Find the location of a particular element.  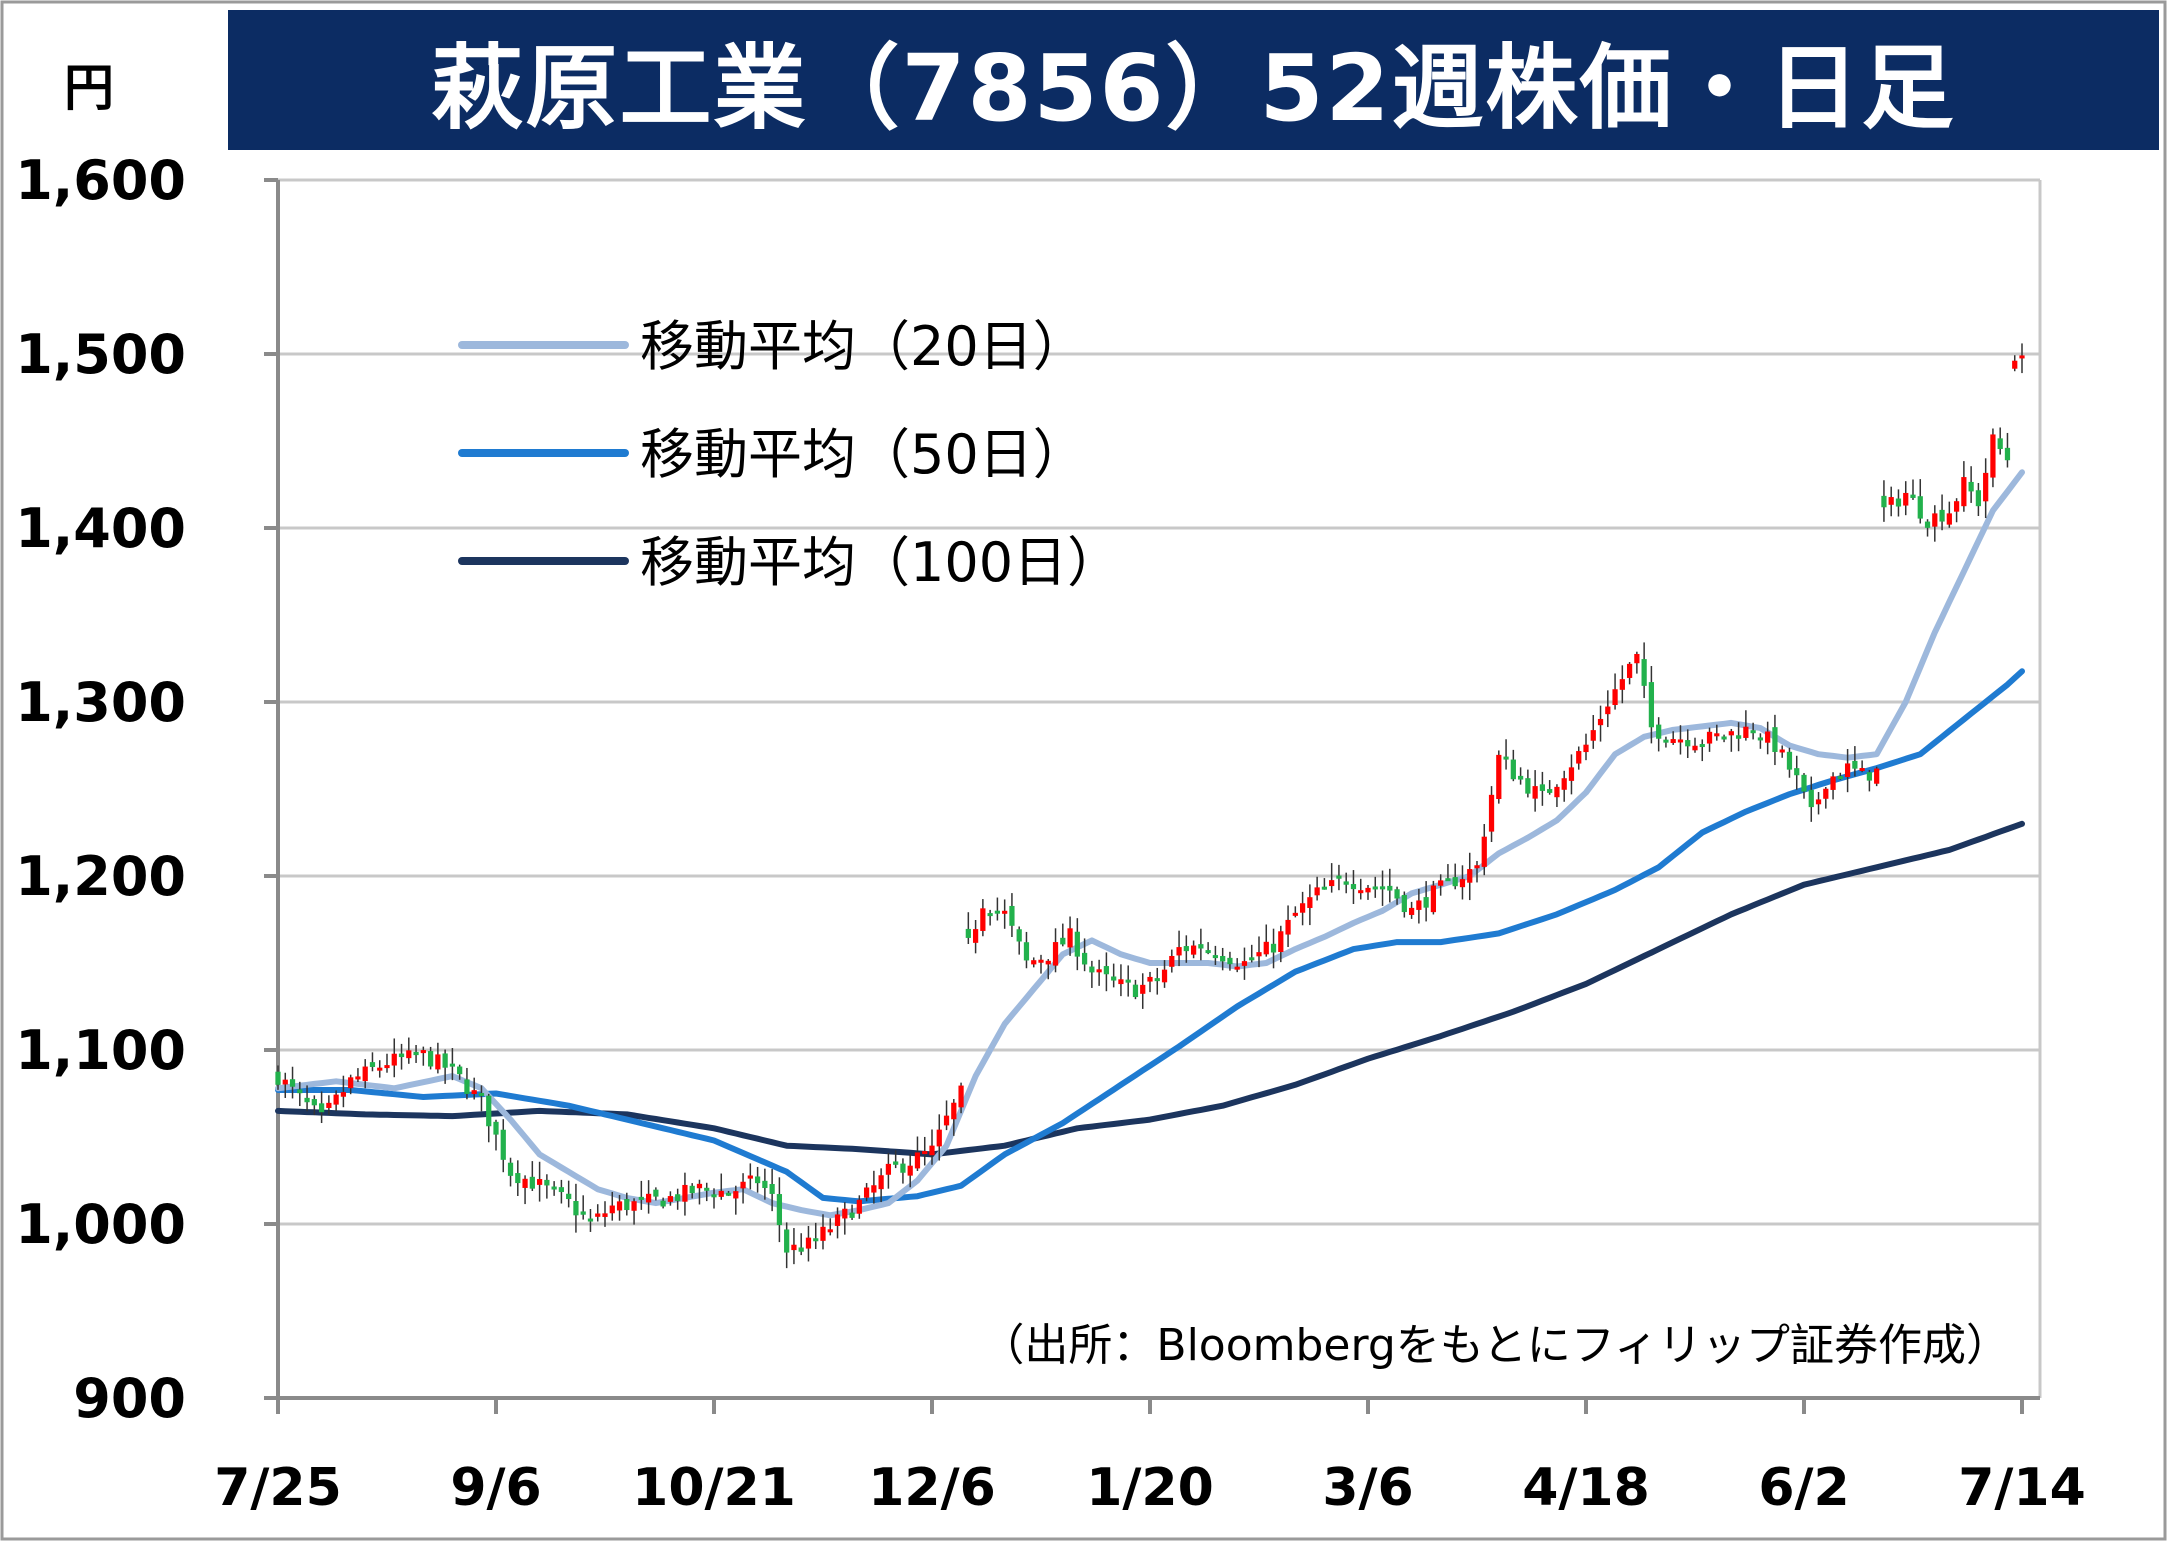

y-tick-label: 1,200 is located at coordinates (100, 876).